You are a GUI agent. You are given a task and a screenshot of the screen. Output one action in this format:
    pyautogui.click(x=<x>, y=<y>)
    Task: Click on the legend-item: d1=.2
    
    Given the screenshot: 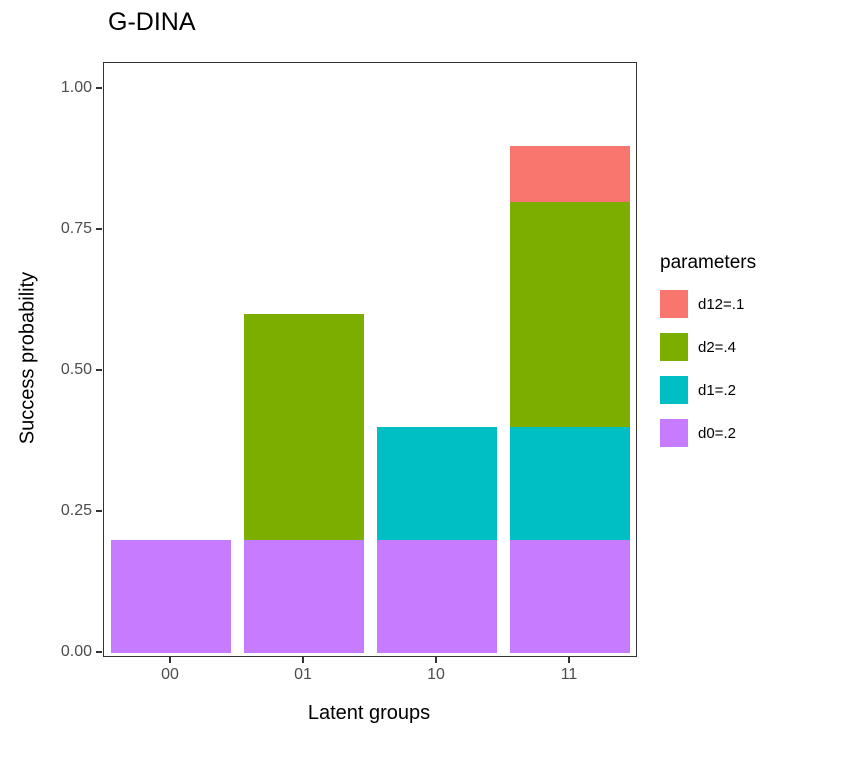 What is the action you would take?
    pyautogui.click(x=708, y=390)
    